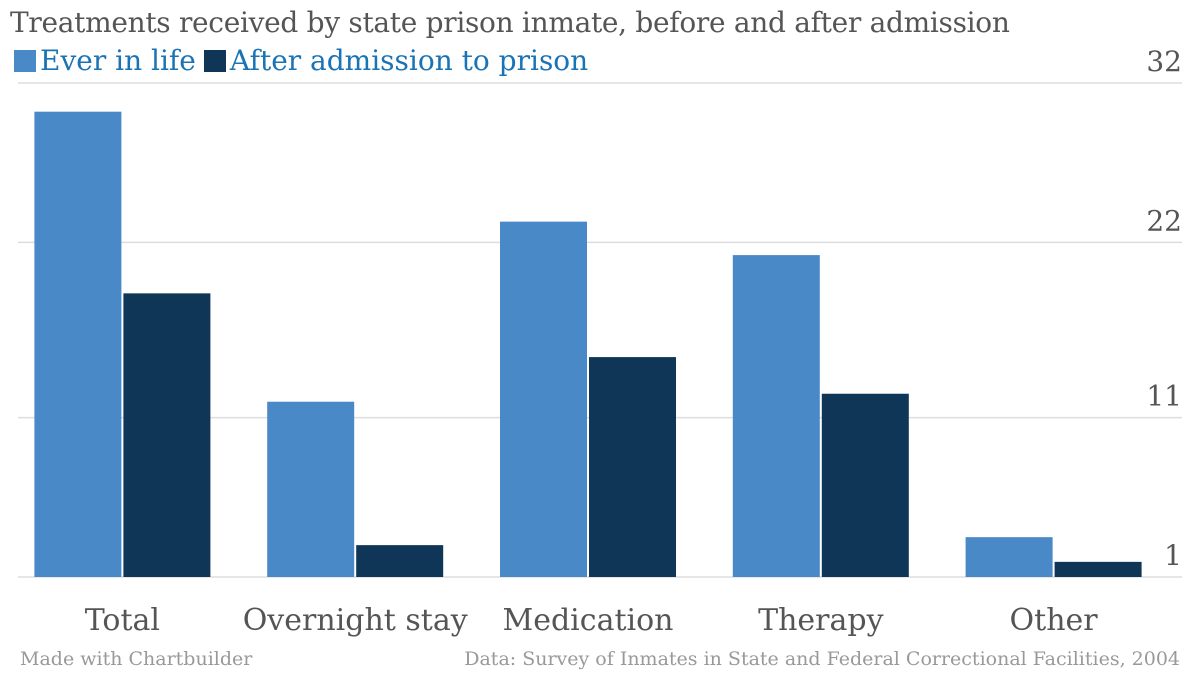 The height and width of the screenshot is (676, 1200). I want to click on legend-label-ever-in-life: Ever in life, so click(118, 60).